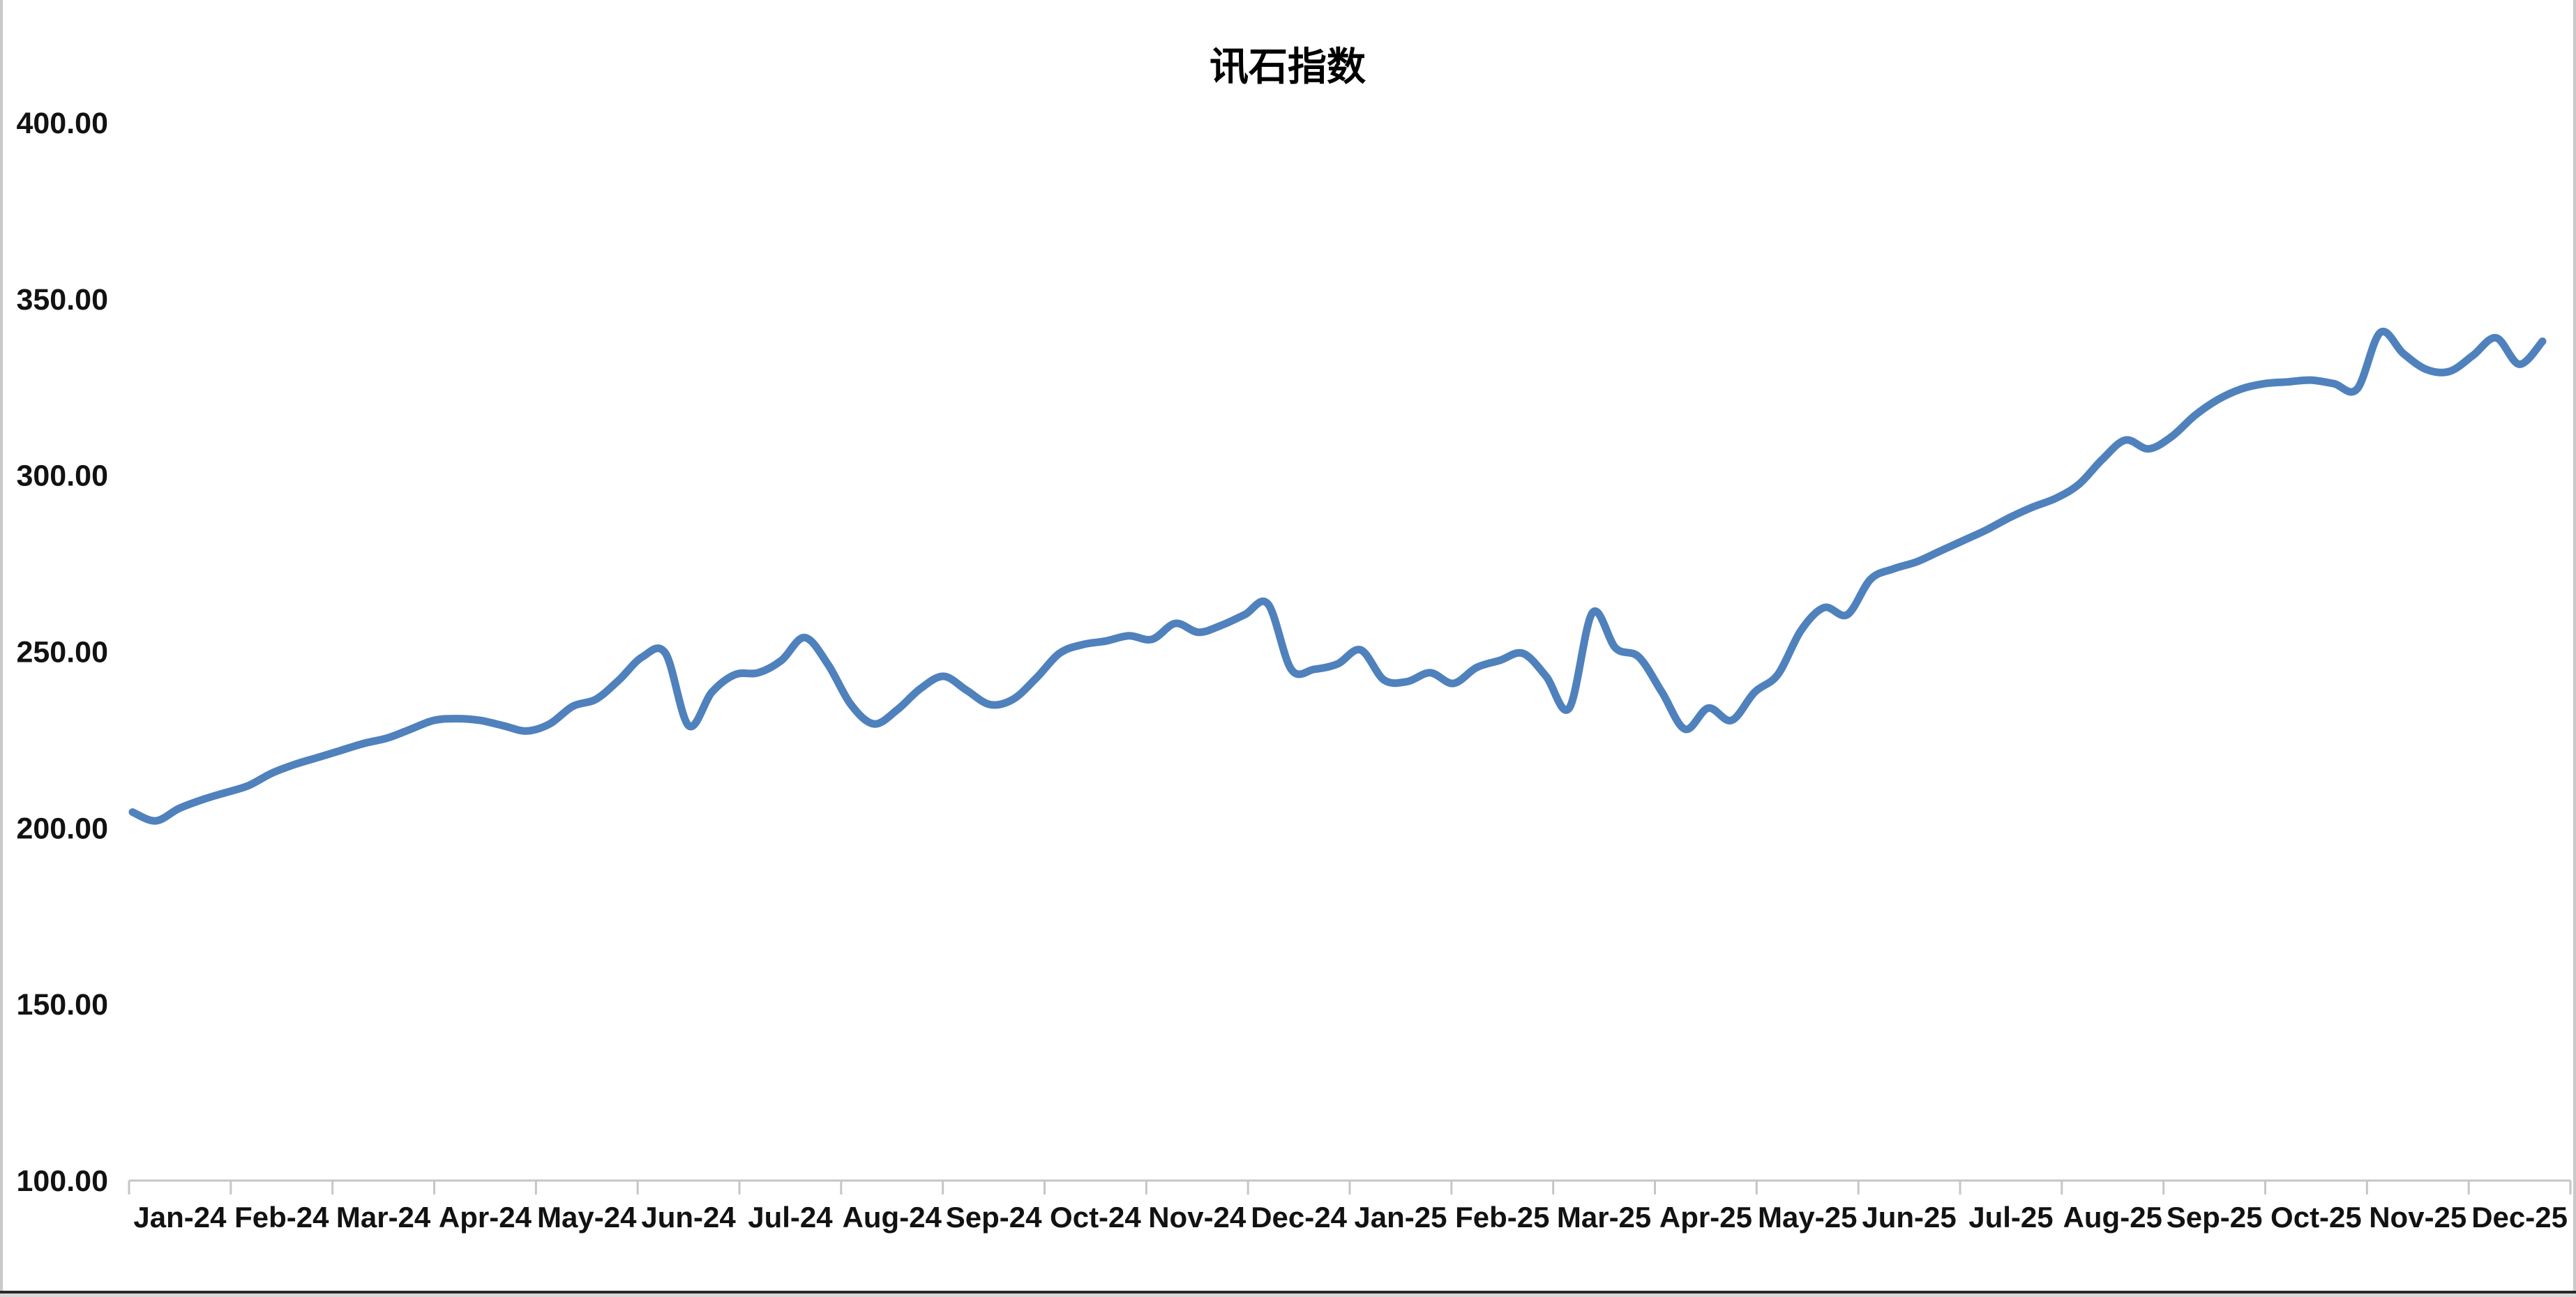 The width and height of the screenshot is (2576, 1297). Describe the element at coordinates (1604, 1217) in the screenshot. I see `x-tick-label: Mar-25` at that location.